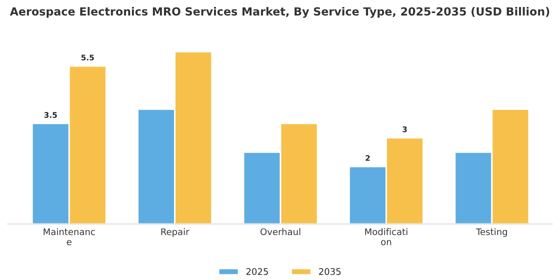 This screenshot has height=280, width=560. I want to click on legend-label: 2025, so click(257, 271).